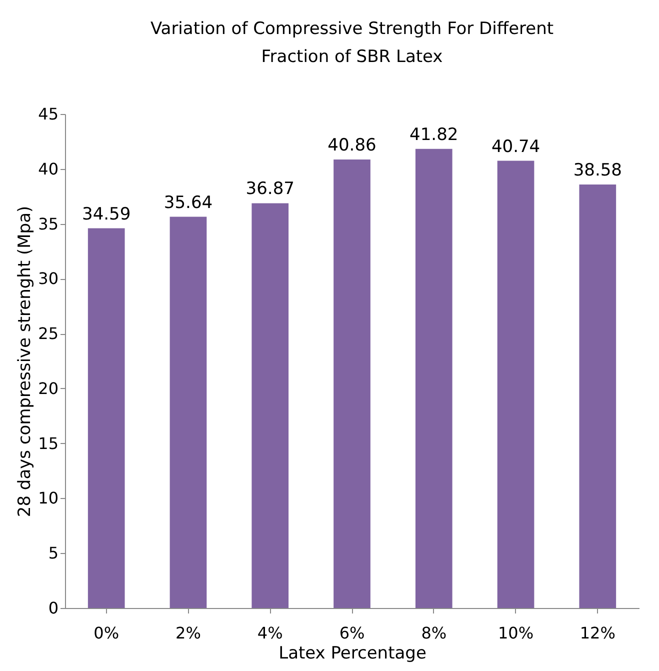 This screenshot has height=671, width=659. Describe the element at coordinates (352, 633) in the screenshot. I see `x-tick-label: 6%` at that location.